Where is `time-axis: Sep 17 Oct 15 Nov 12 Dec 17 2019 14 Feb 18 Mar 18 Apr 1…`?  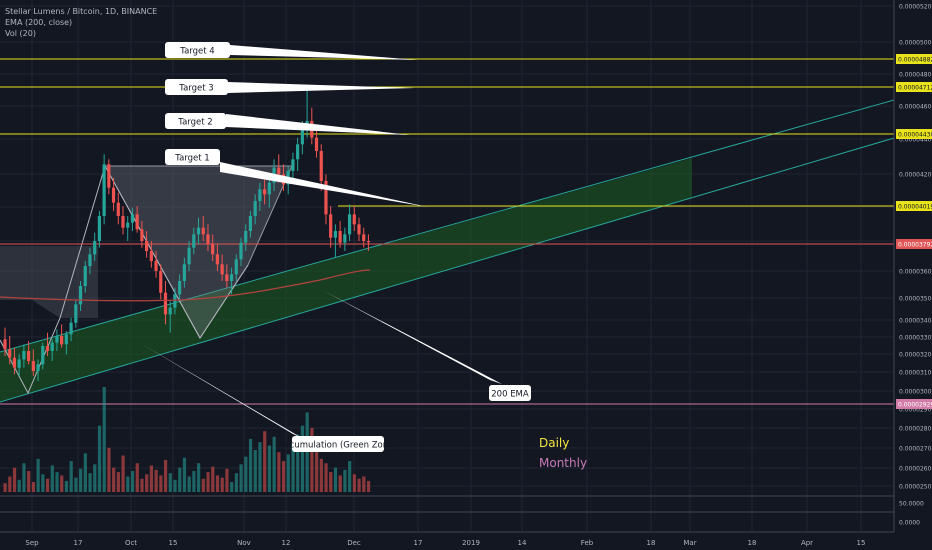 time-axis: Sep 17 Oct 15 Nov 12 Dec 17 2019 14 Feb 18 Mar 18 Apr 1… is located at coordinates (447, 539).